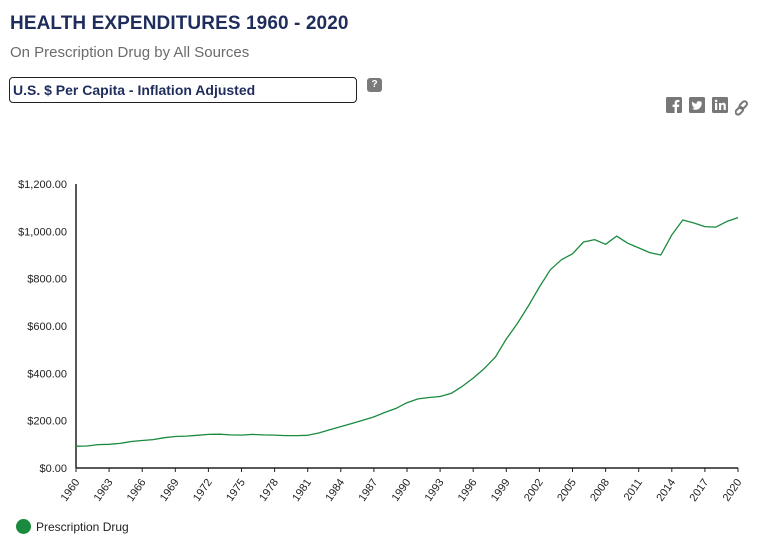 This screenshot has width=765, height=554. What do you see at coordinates (600, 490) in the screenshot?
I see `x-tick-label: 2008` at bounding box center [600, 490].